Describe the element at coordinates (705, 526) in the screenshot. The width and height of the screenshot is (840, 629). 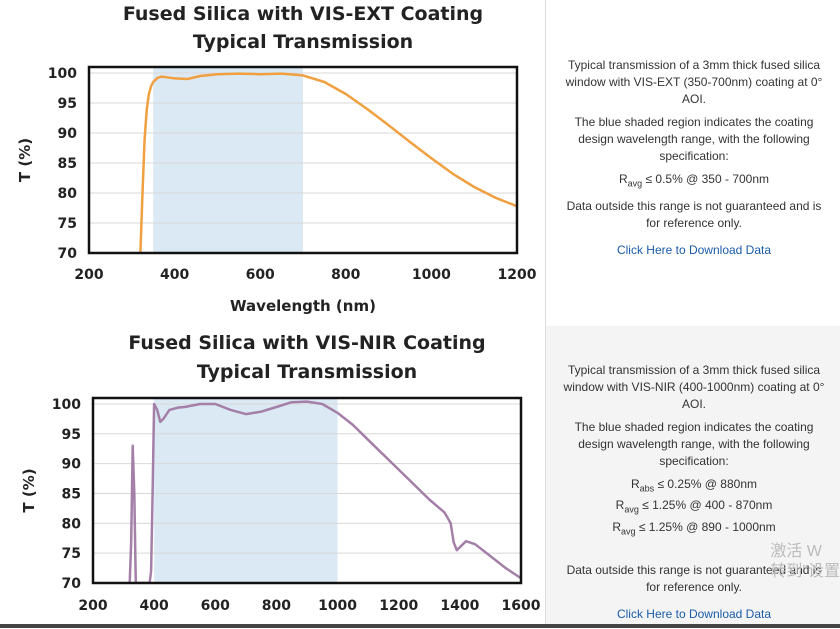
I see `spec-value: ≤ 1.25% @ 890 - 1000nm` at that location.